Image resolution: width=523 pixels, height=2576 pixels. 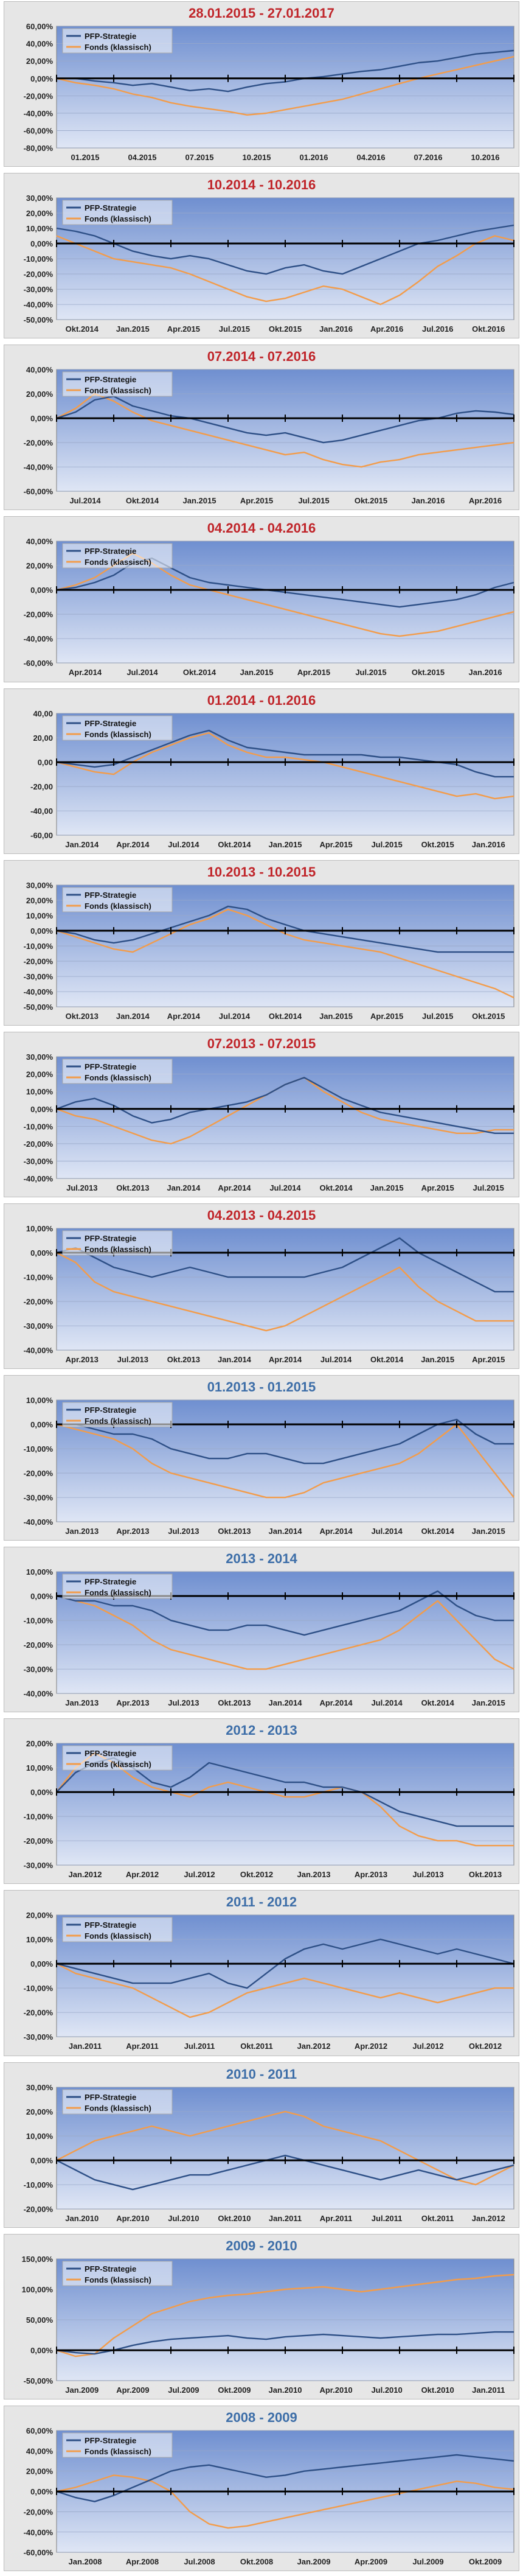 I want to click on x-tick-label: Jul.2014, so click(x=387, y=1531).